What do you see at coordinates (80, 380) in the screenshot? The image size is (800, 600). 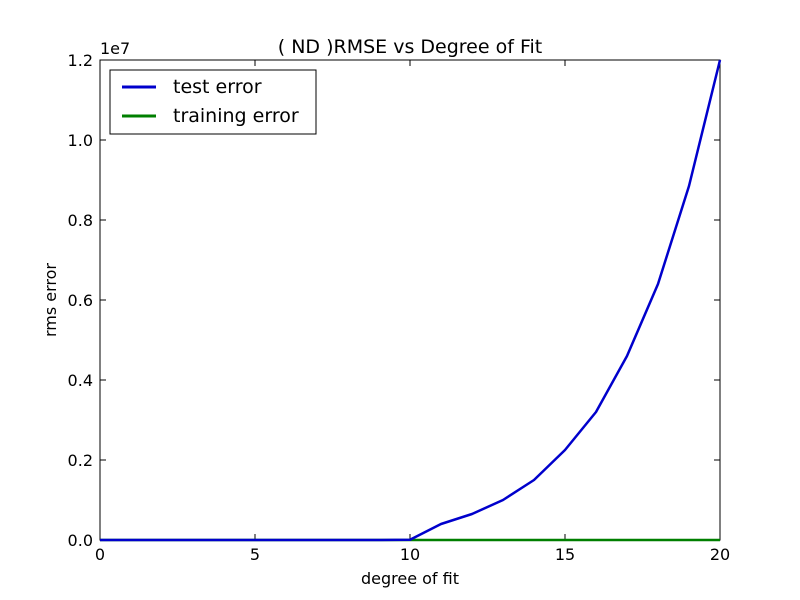 I see `y-tick-label: 0.4` at bounding box center [80, 380].